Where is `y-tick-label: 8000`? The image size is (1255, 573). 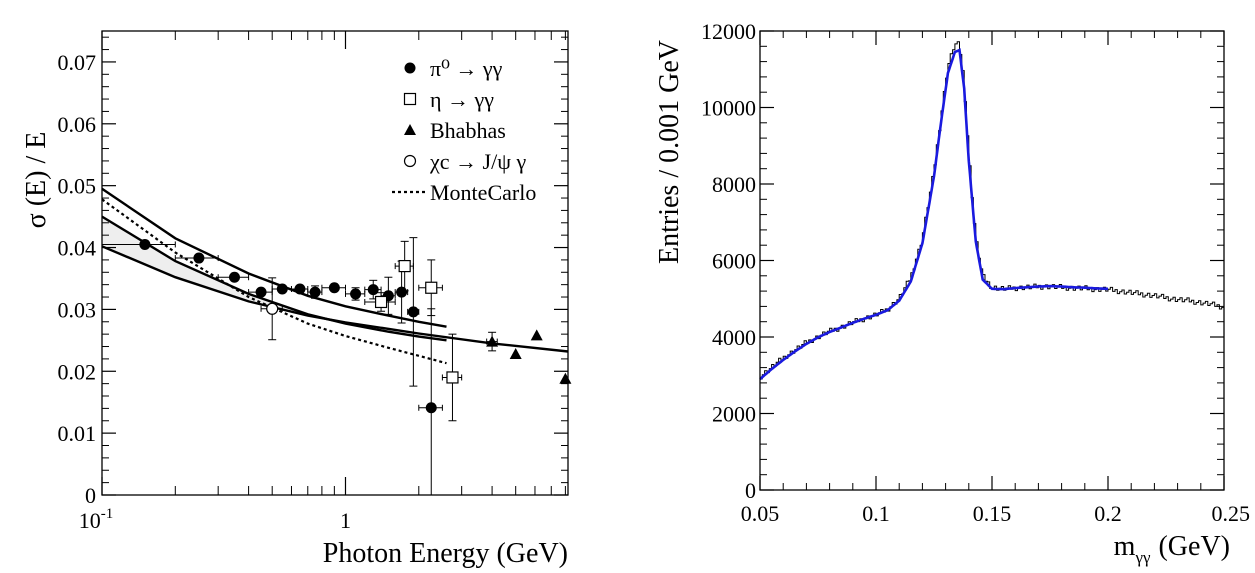
y-tick-label: 8000 is located at coordinates (734, 184).